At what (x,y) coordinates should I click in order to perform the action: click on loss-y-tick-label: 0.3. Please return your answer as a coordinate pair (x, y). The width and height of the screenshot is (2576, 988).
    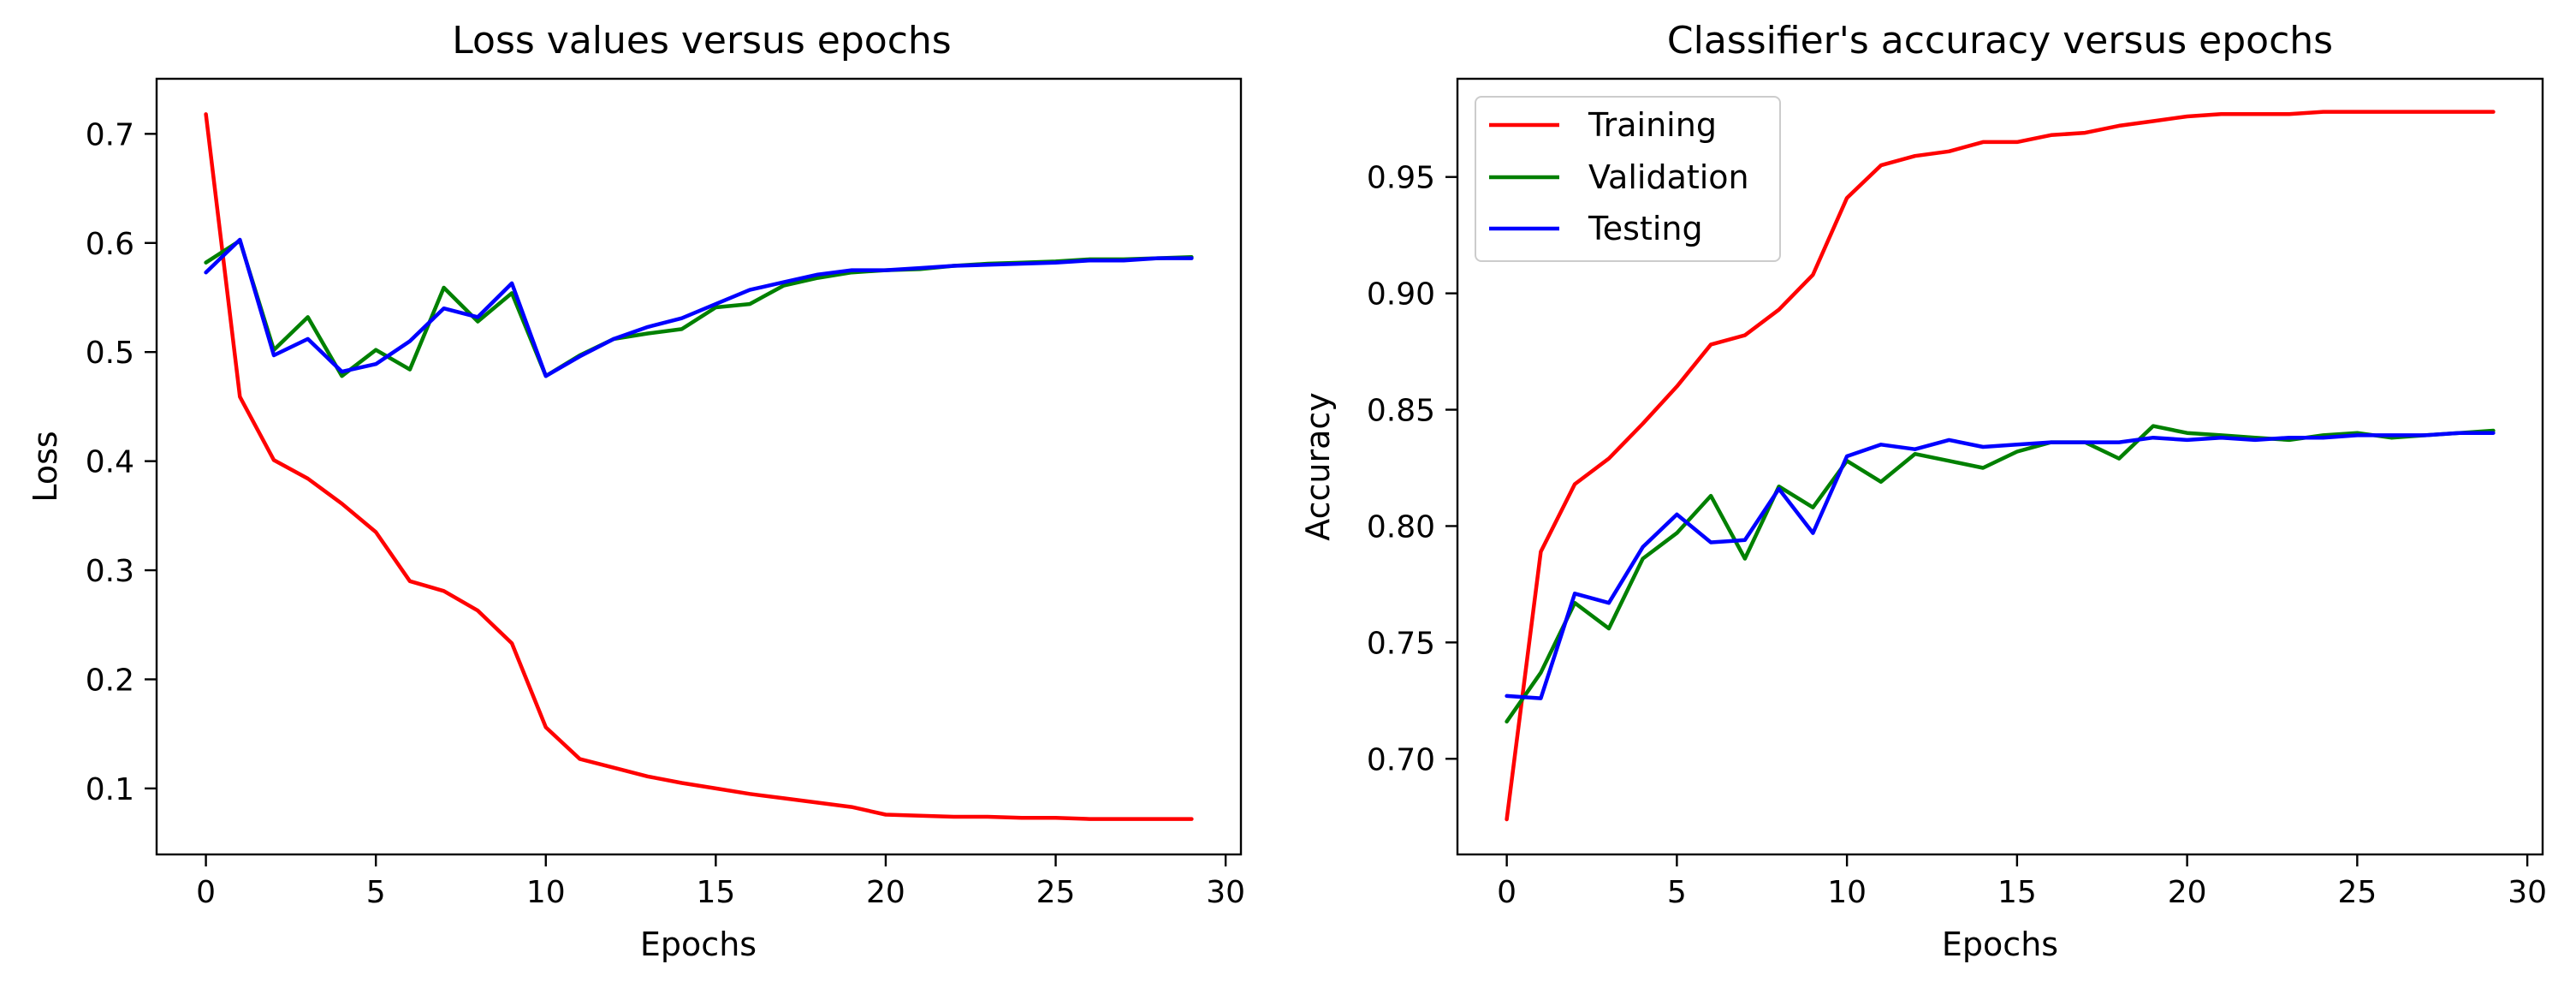
    Looking at the image, I should click on (110, 571).